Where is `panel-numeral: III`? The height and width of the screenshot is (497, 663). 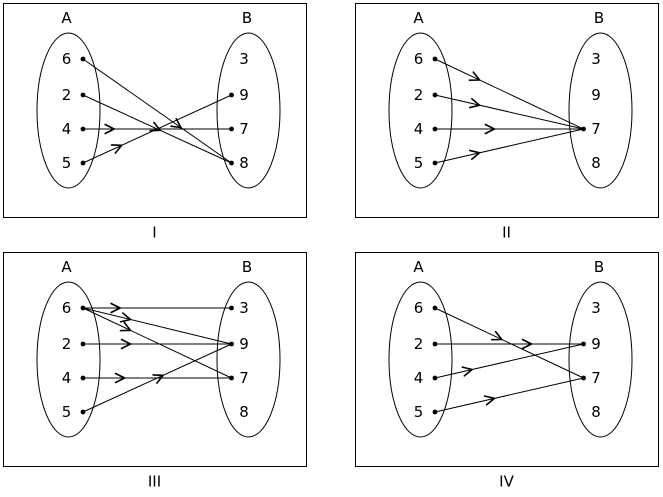
panel-numeral: III is located at coordinates (154, 482).